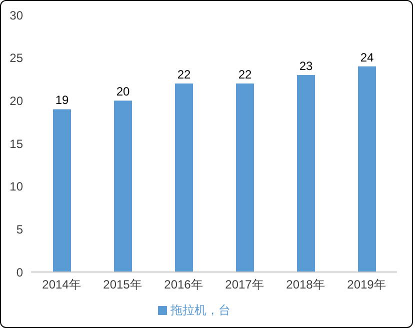 The height and width of the screenshot is (330, 415). I want to click on y-tick-label: 10, so click(17, 187).